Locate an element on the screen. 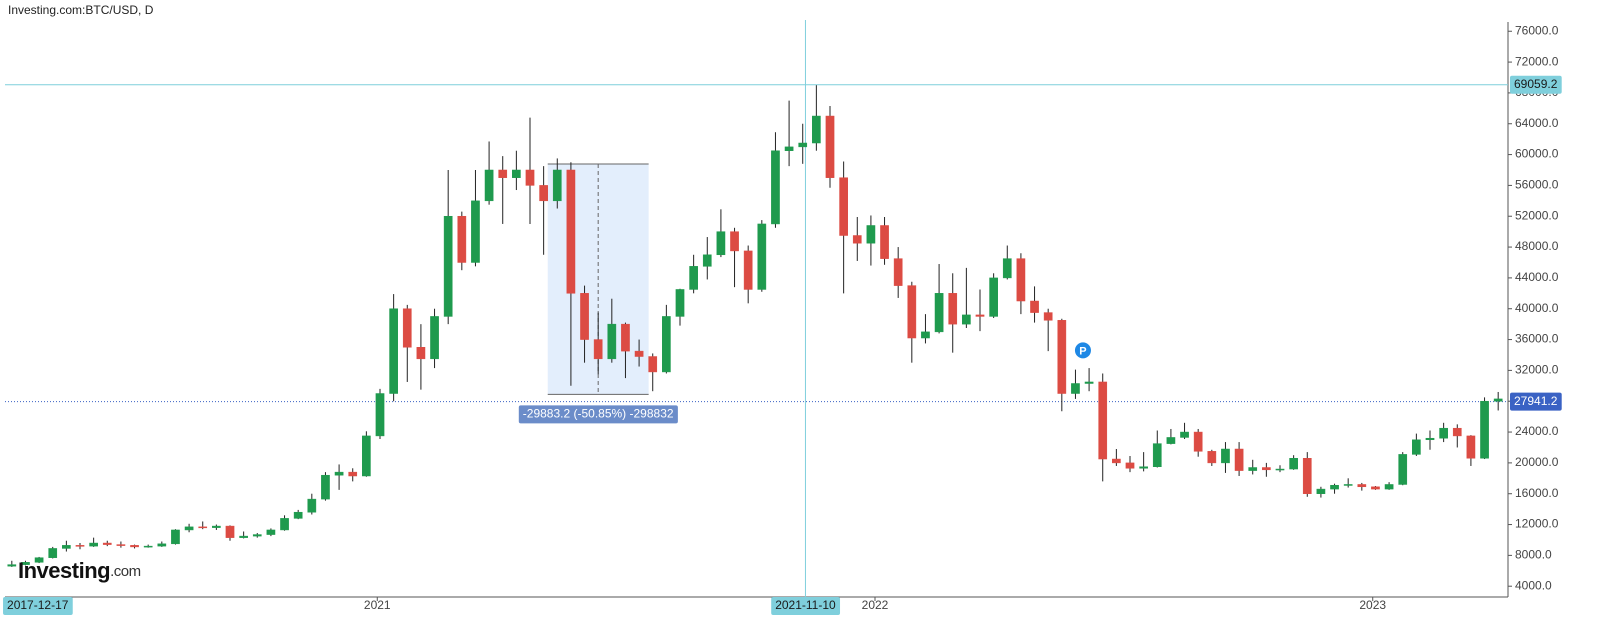 The image size is (1600, 632). y-tick-label: 60000.0 is located at coordinates (1537, 154).